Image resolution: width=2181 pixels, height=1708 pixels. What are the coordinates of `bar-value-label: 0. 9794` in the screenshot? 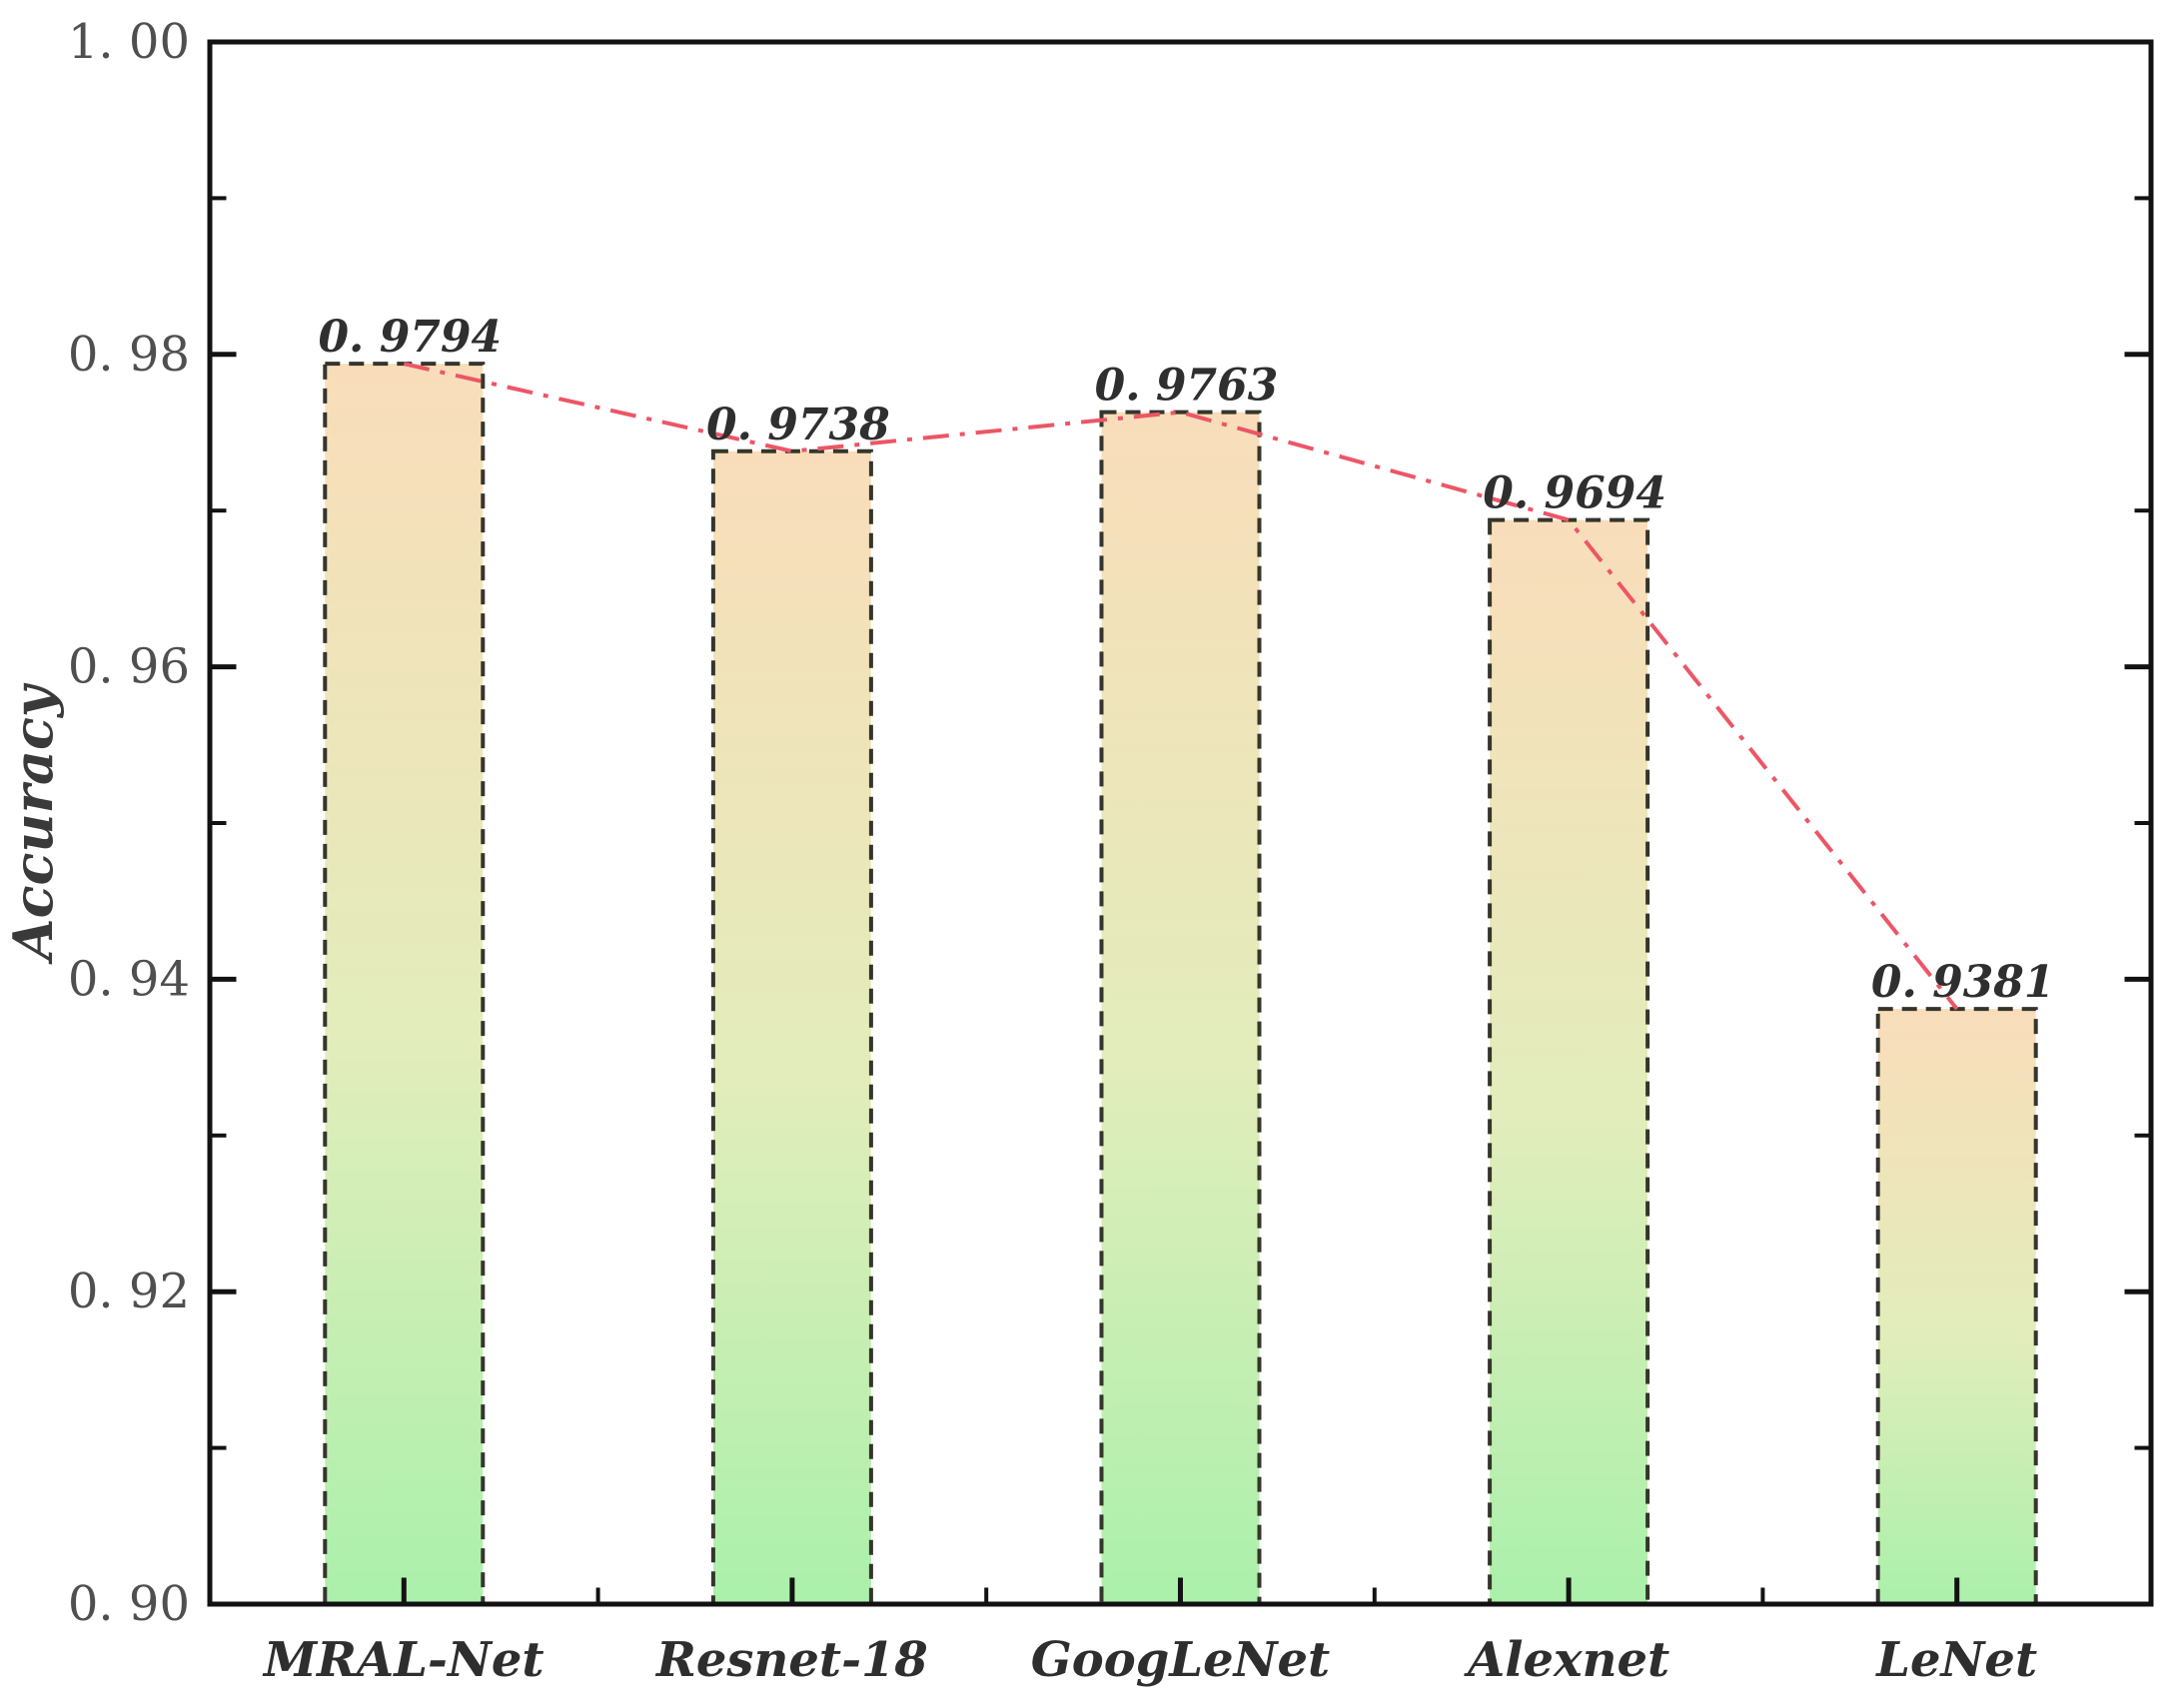 It's located at (410, 337).